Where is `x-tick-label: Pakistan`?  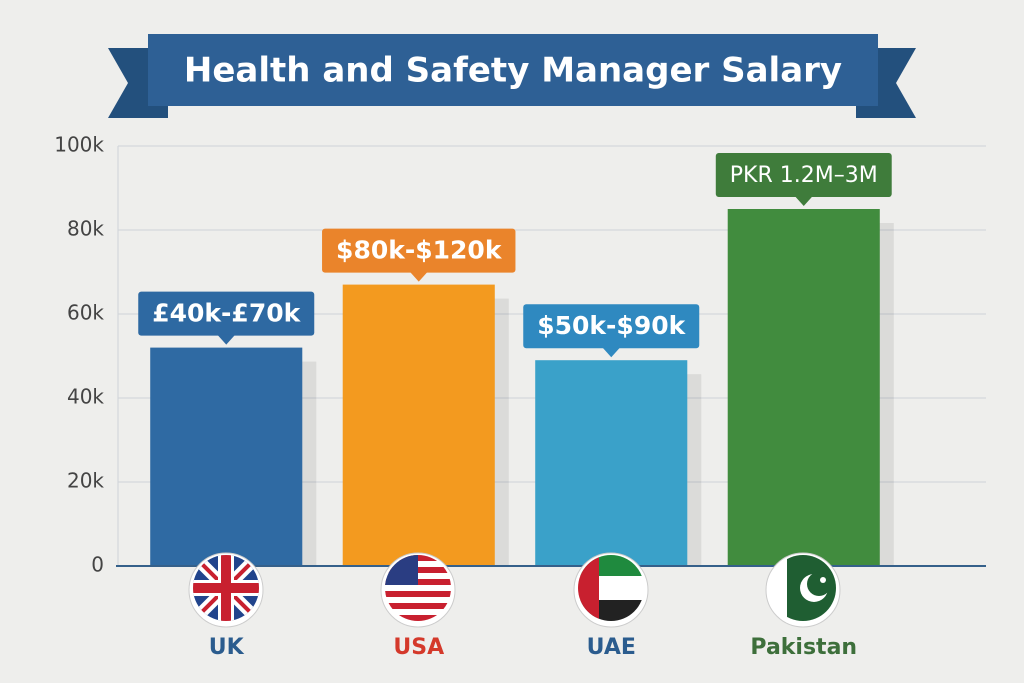 x-tick-label: Pakistan is located at coordinates (803, 647).